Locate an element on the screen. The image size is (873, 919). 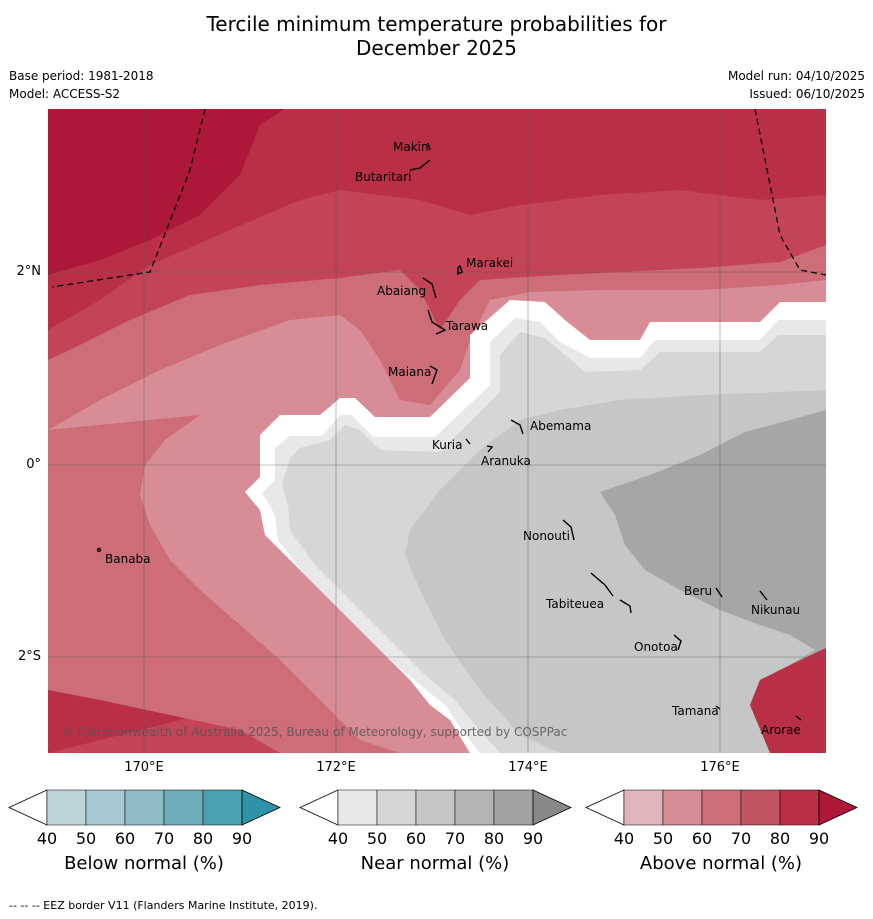
island-shape-tamana is located at coordinates (718, 707).